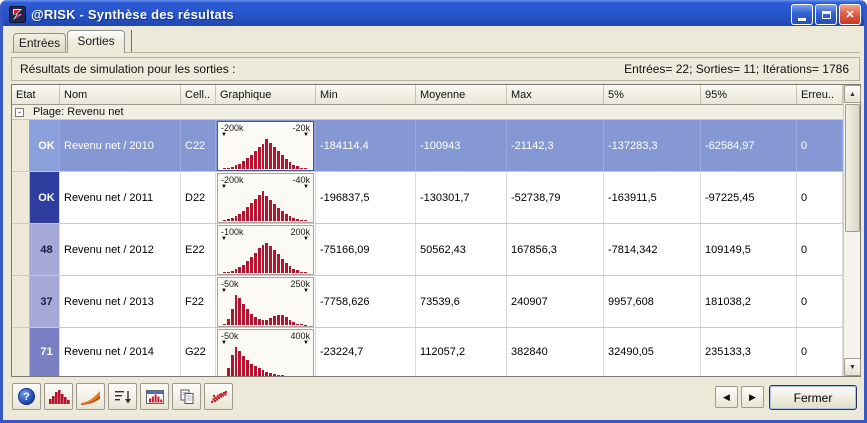  Describe the element at coordinates (752, 397) in the screenshot. I see `nav-next-button: ▶` at that location.